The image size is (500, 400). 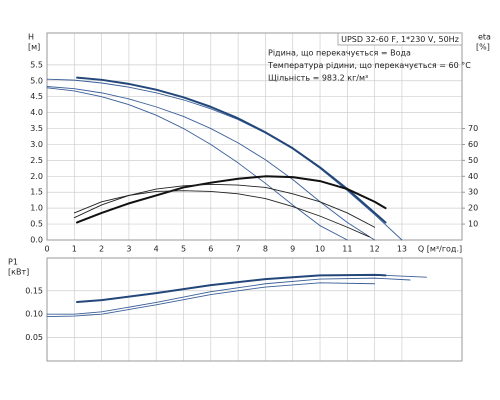 What do you see at coordinates (265, 249) in the screenshot?
I see `x-tick-label: 8` at bounding box center [265, 249].